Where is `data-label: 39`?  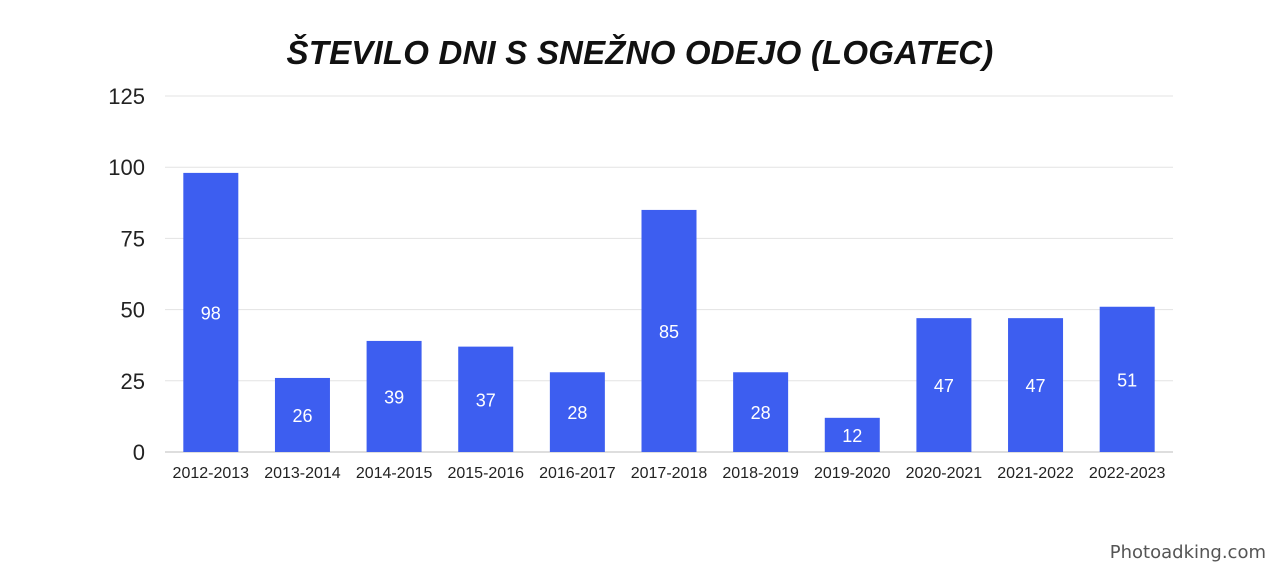 data-label: 39 is located at coordinates (394, 397).